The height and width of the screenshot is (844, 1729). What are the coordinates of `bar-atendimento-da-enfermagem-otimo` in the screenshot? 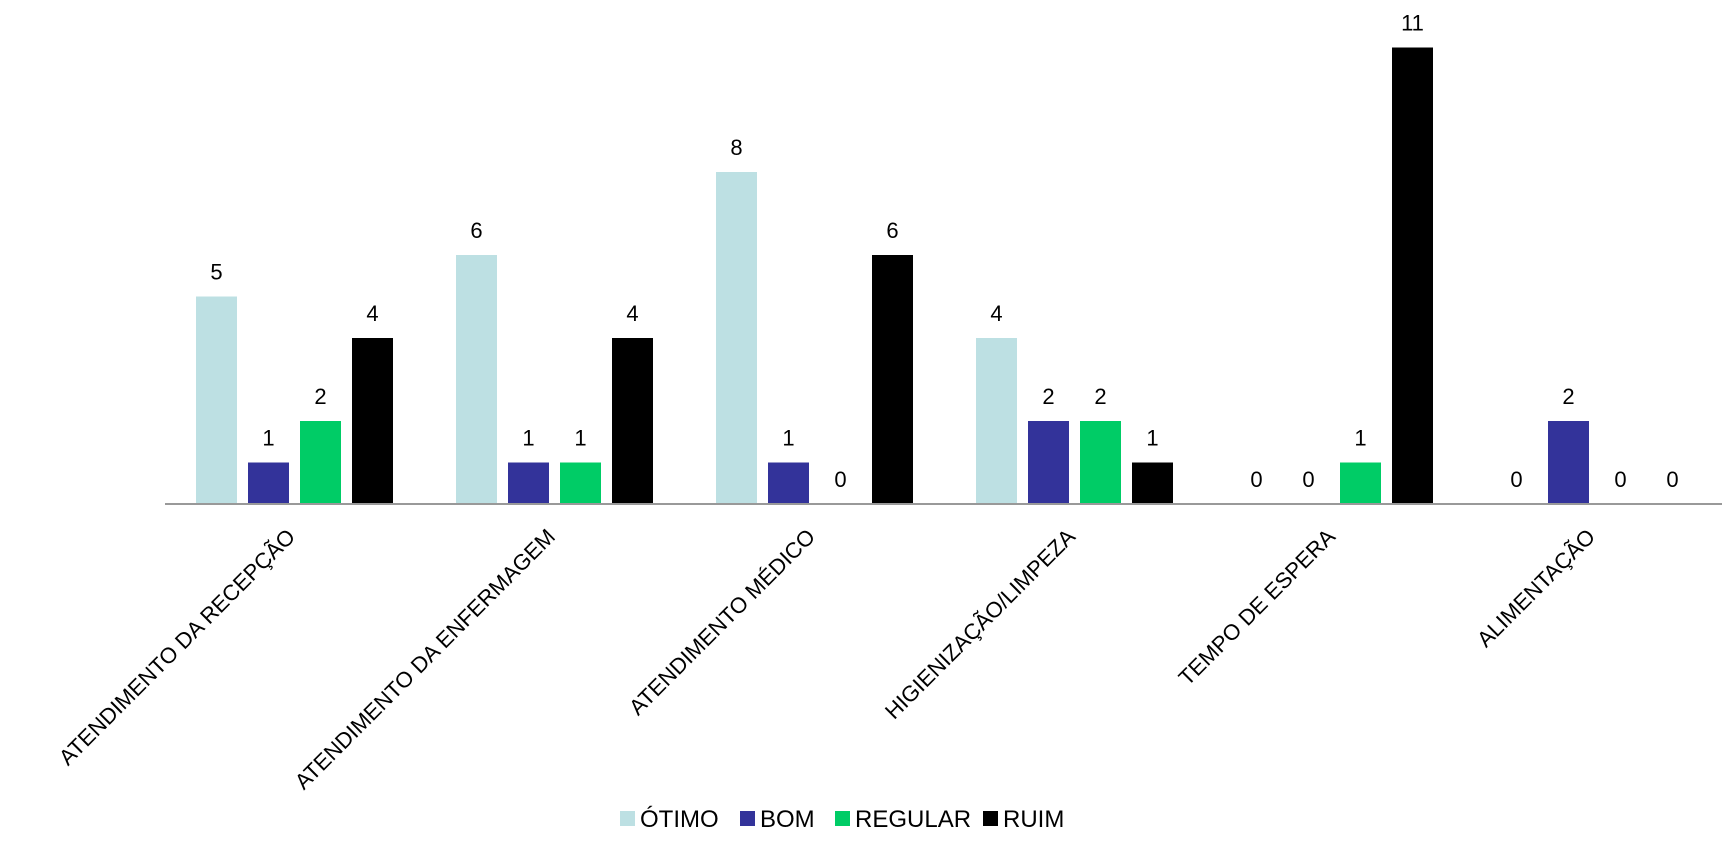 It's located at (476, 379).